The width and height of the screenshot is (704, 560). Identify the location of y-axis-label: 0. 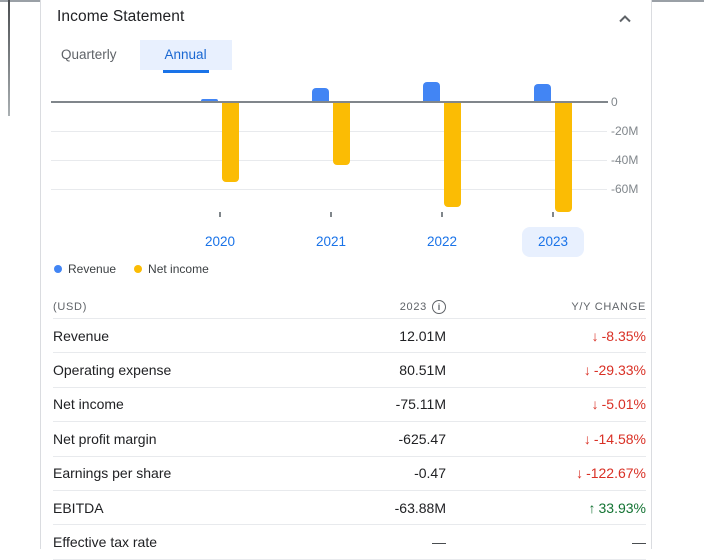
(614, 102).